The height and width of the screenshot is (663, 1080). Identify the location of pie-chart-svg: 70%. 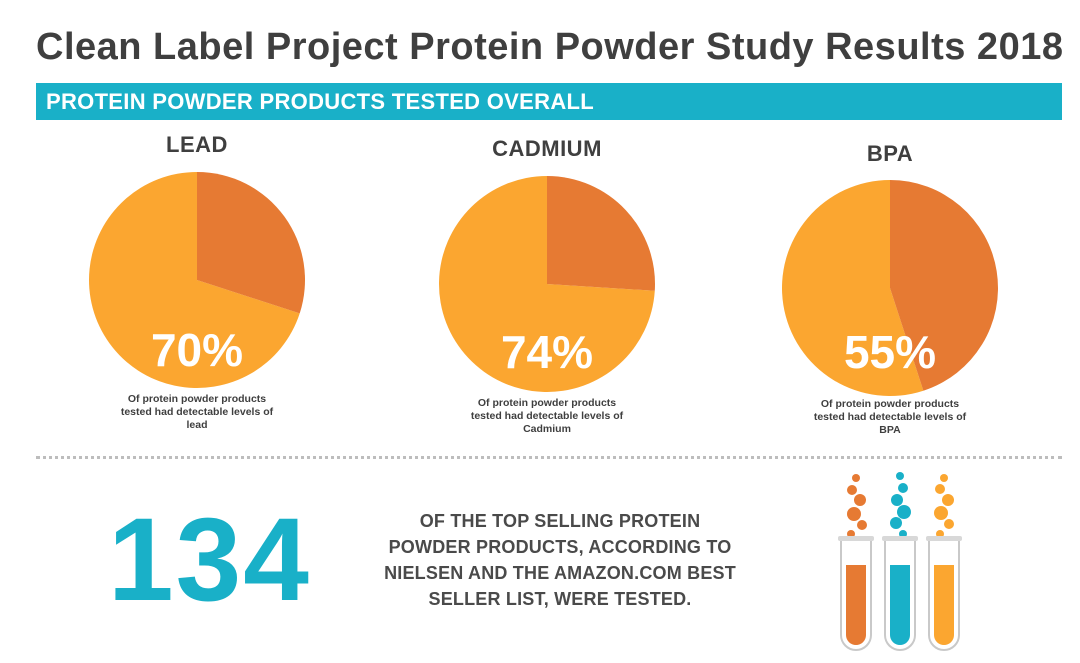
(197, 280).